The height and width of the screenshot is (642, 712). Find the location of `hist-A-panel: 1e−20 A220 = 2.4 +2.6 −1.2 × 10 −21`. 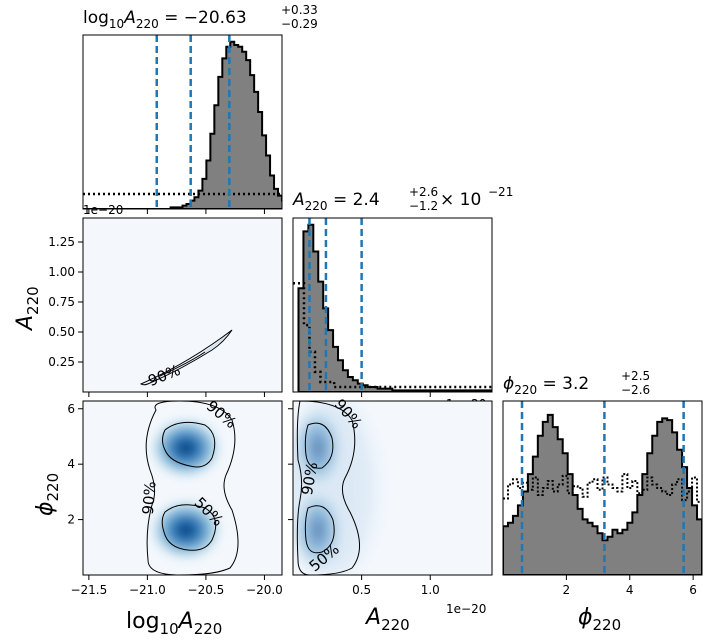

hist-A-panel: 1e−20 A220 = 2.4 +2.6 −1.2 × 10 −21 is located at coordinates (402, 298).